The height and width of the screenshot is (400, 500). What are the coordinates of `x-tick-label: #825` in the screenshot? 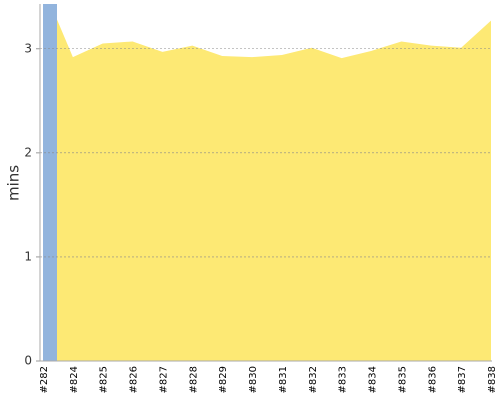 It's located at (104, 379).